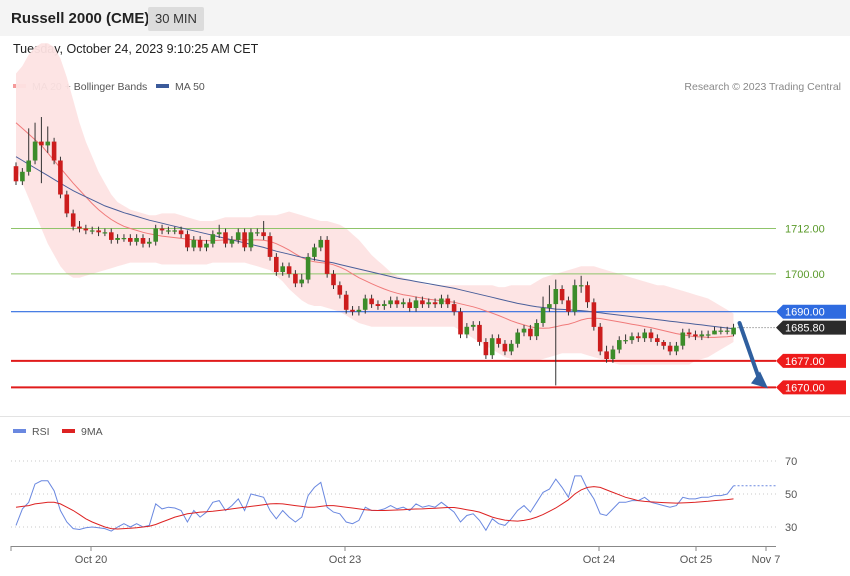 Image resolution: width=850 pixels, height=576 pixels. What do you see at coordinates (766, 560) in the screenshot?
I see `x-tick-label: Nov 7` at bounding box center [766, 560].